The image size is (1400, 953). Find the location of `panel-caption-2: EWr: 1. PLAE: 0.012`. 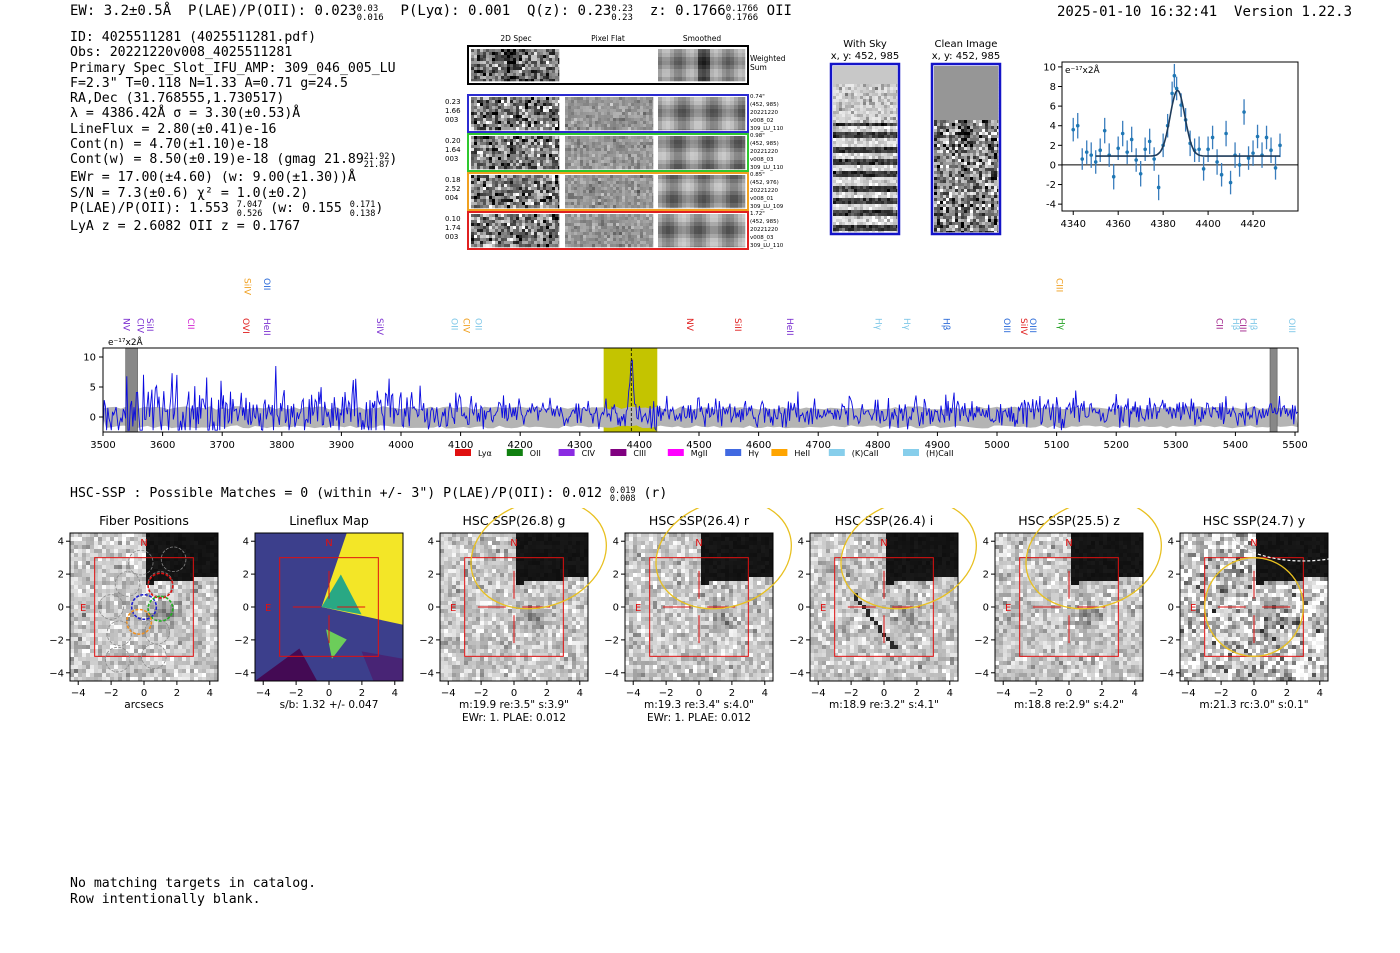

panel-caption-2: EWr: 1. PLAE: 0.012 is located at coordinates (514, 718).